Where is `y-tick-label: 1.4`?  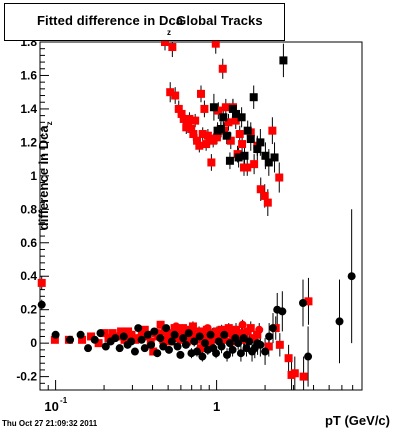 y-tick-label: 1.4 is located at coordinates (28, 109).